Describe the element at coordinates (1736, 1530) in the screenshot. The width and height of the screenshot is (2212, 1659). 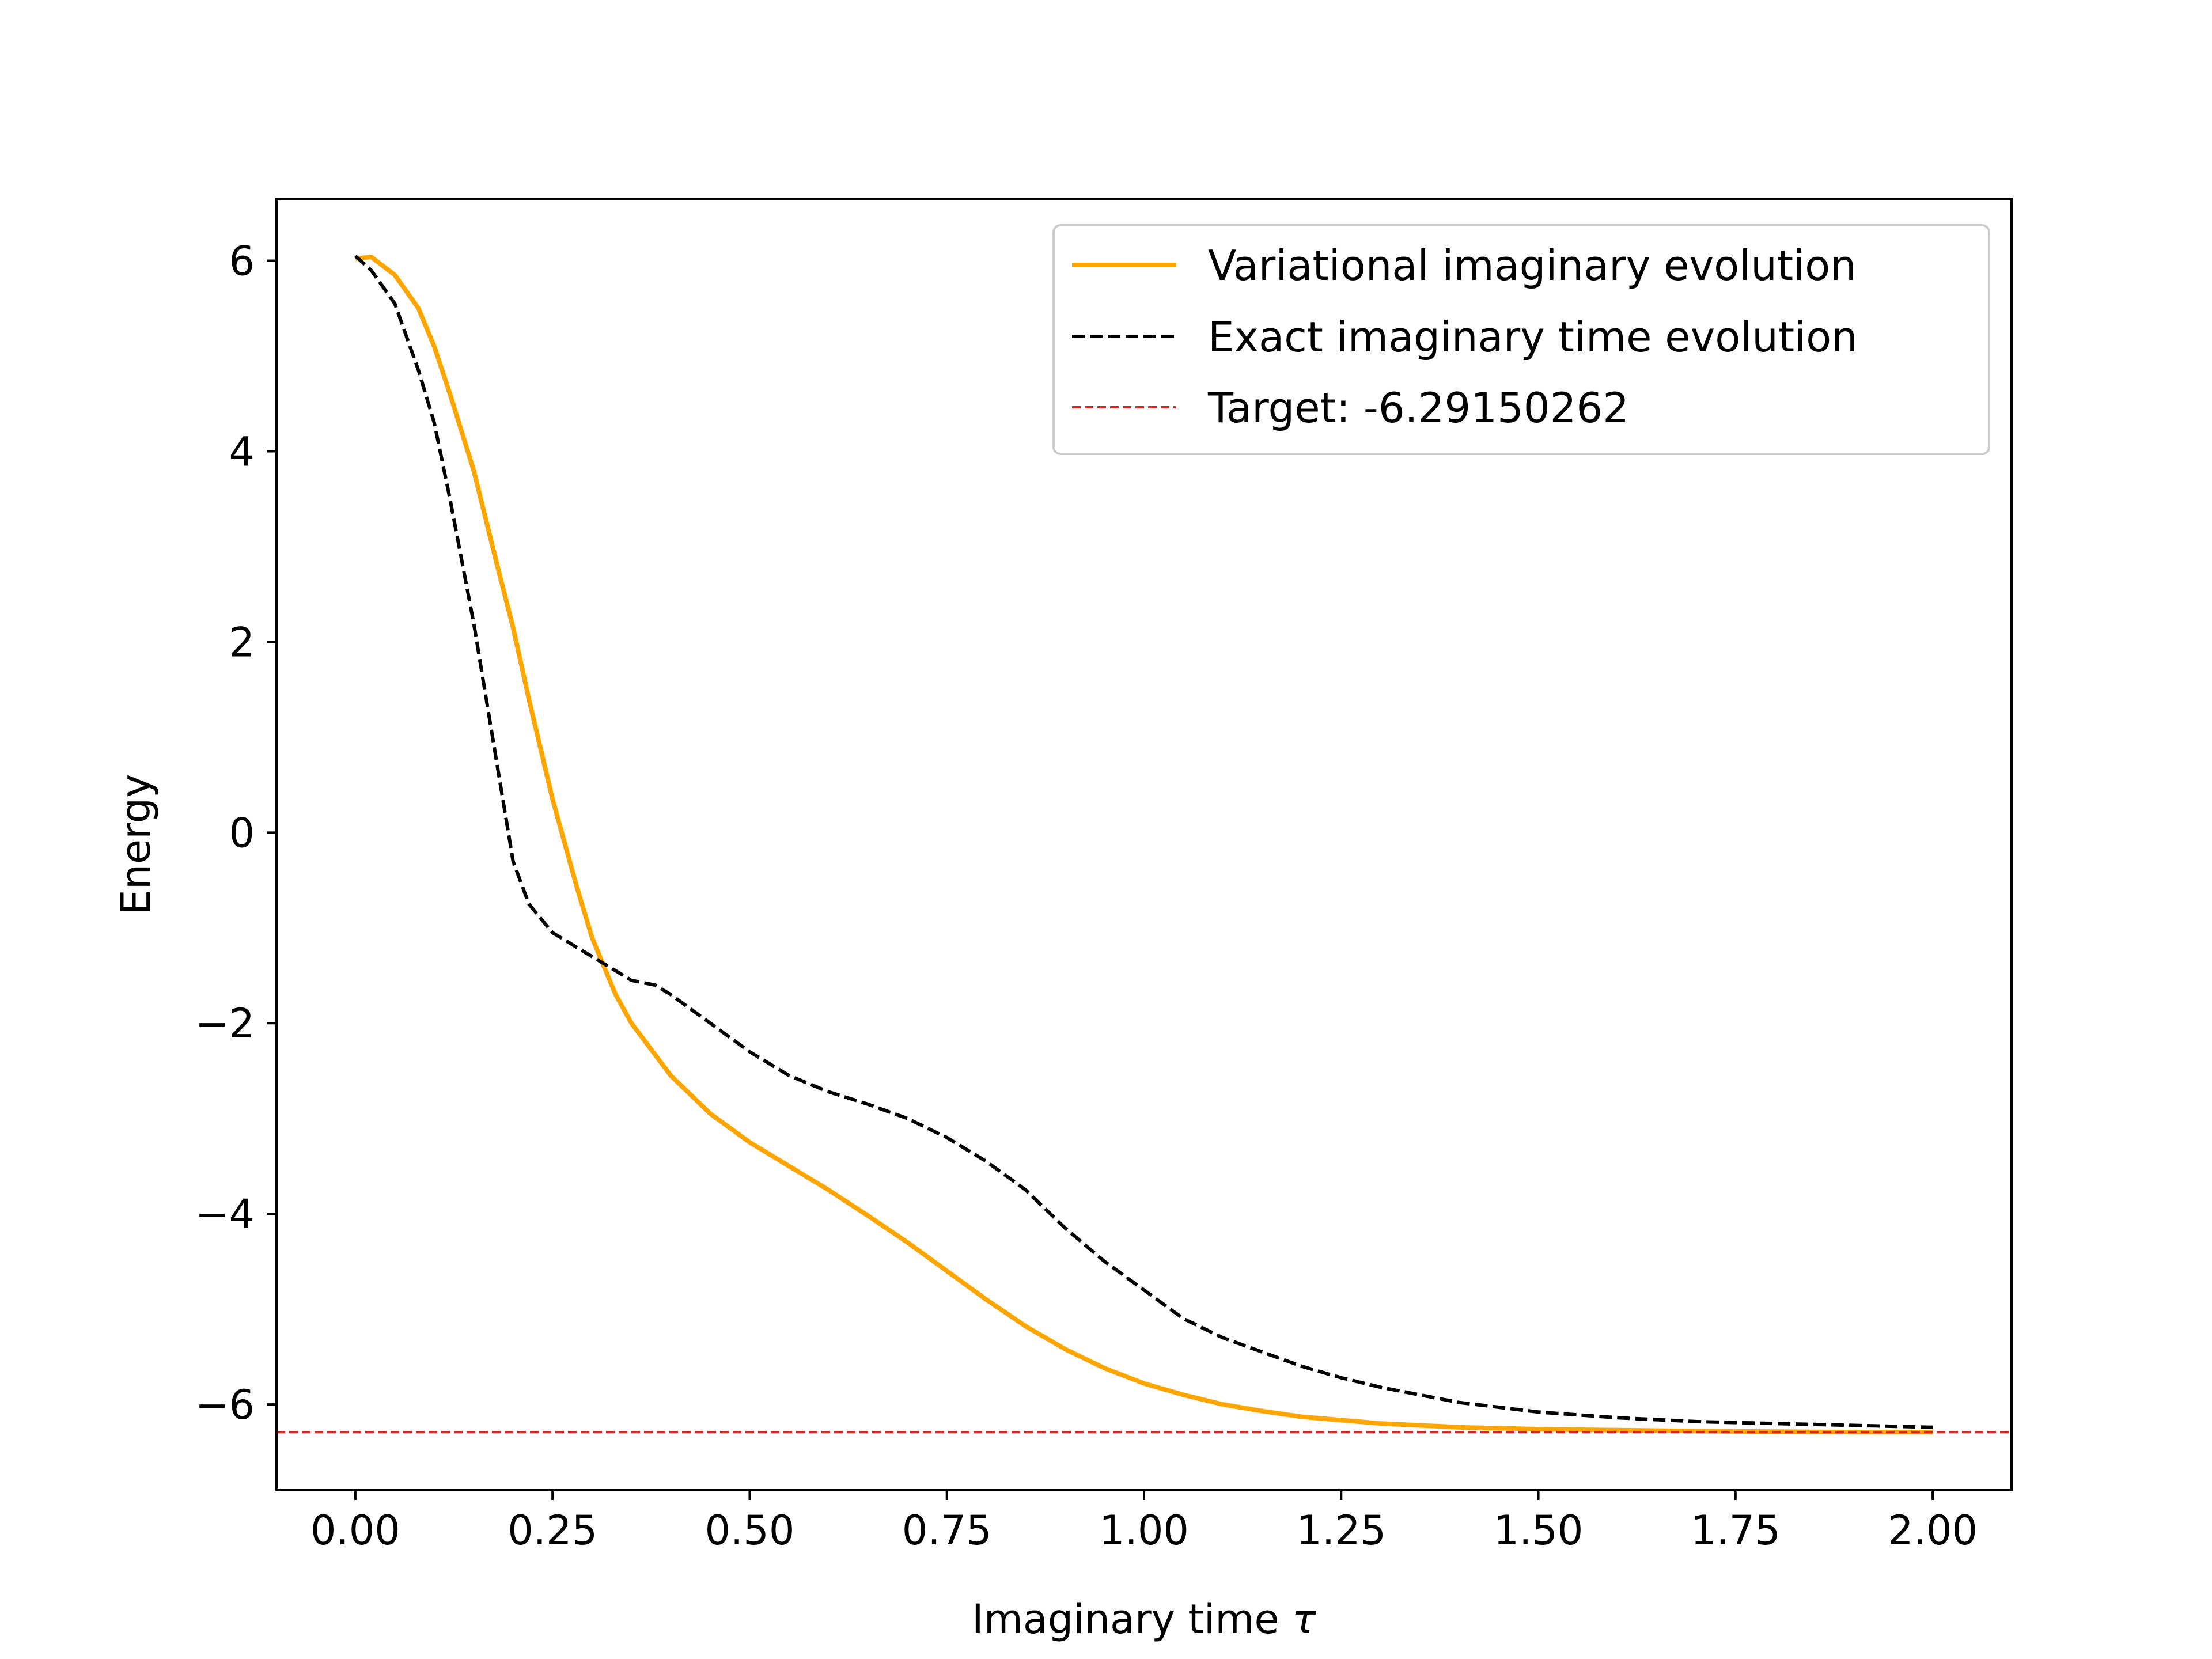
I see `x-tick-label: 1.75` at that location.